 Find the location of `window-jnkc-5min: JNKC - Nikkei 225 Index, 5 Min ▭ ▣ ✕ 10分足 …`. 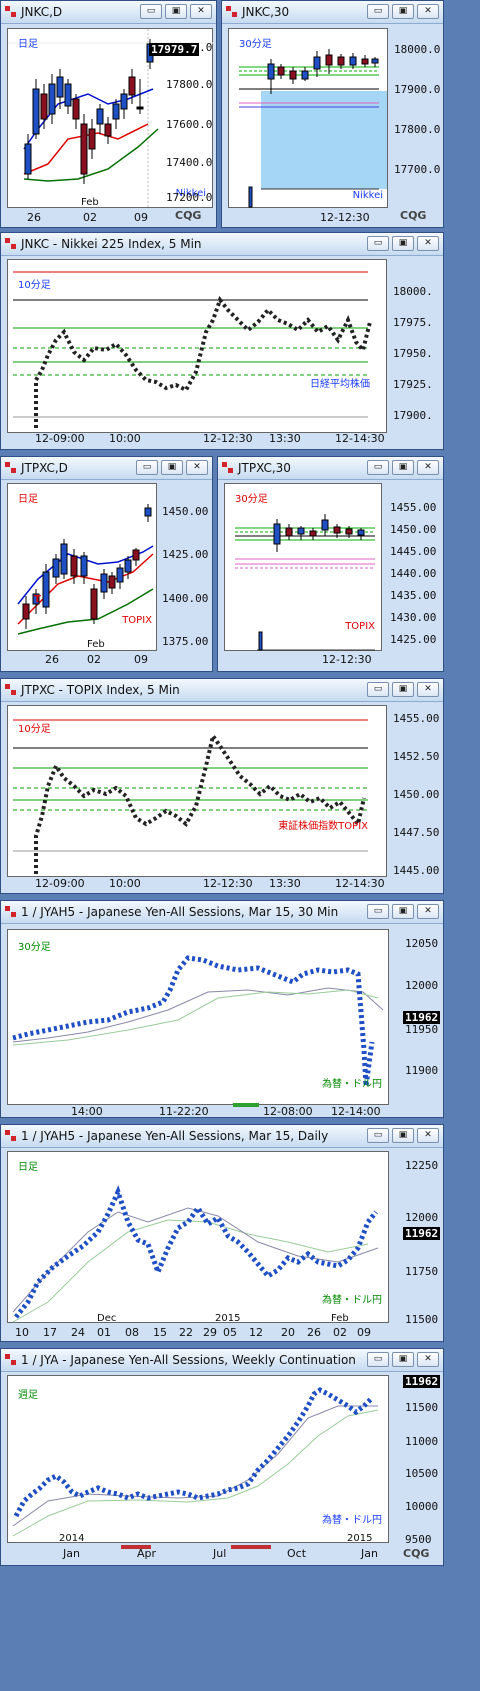

window-jnkc-5min: JNKC - Nikkei 225 Index, 5 Min ▭ ▣ ✕ 10分足 … is located at coordinates (222, 341).